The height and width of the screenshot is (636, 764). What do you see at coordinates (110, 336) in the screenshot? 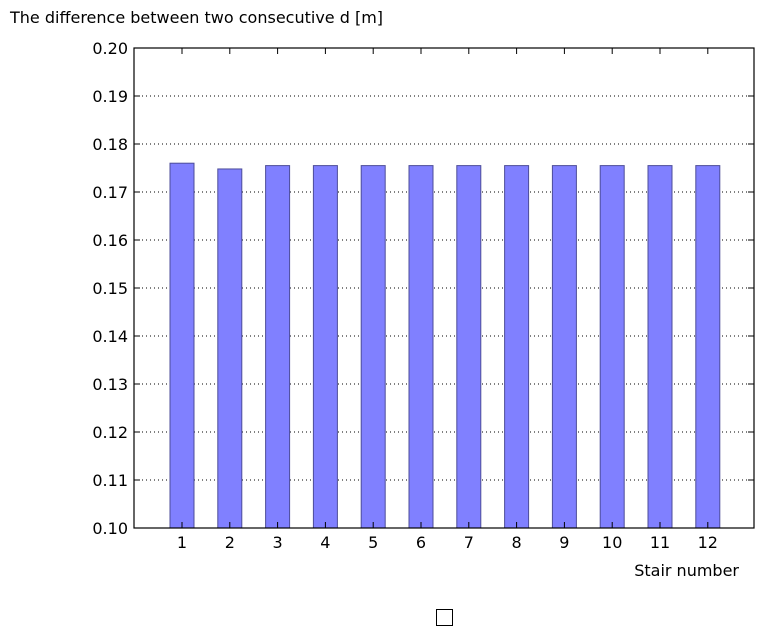
I see `y-tick-label: 0.14` at bounding box center [110, 336].